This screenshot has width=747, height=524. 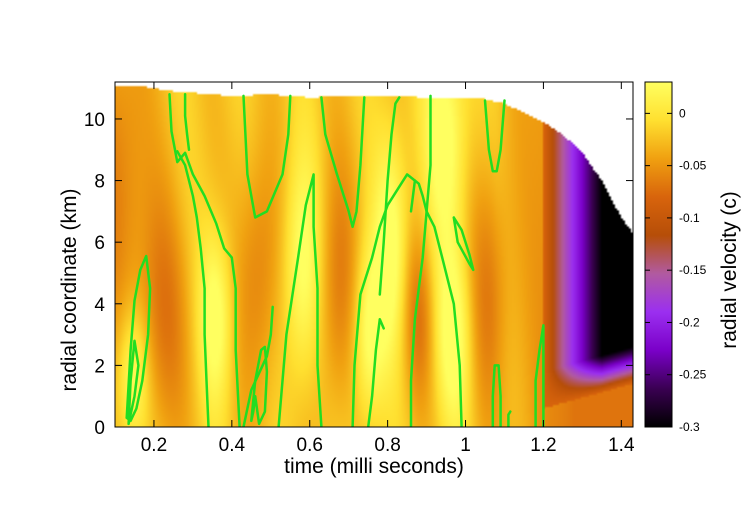 What do you see at coordinates (232, 445) in the screenshot?
I see `x-tick-label: 0.4` at bounding box center [232, 445].